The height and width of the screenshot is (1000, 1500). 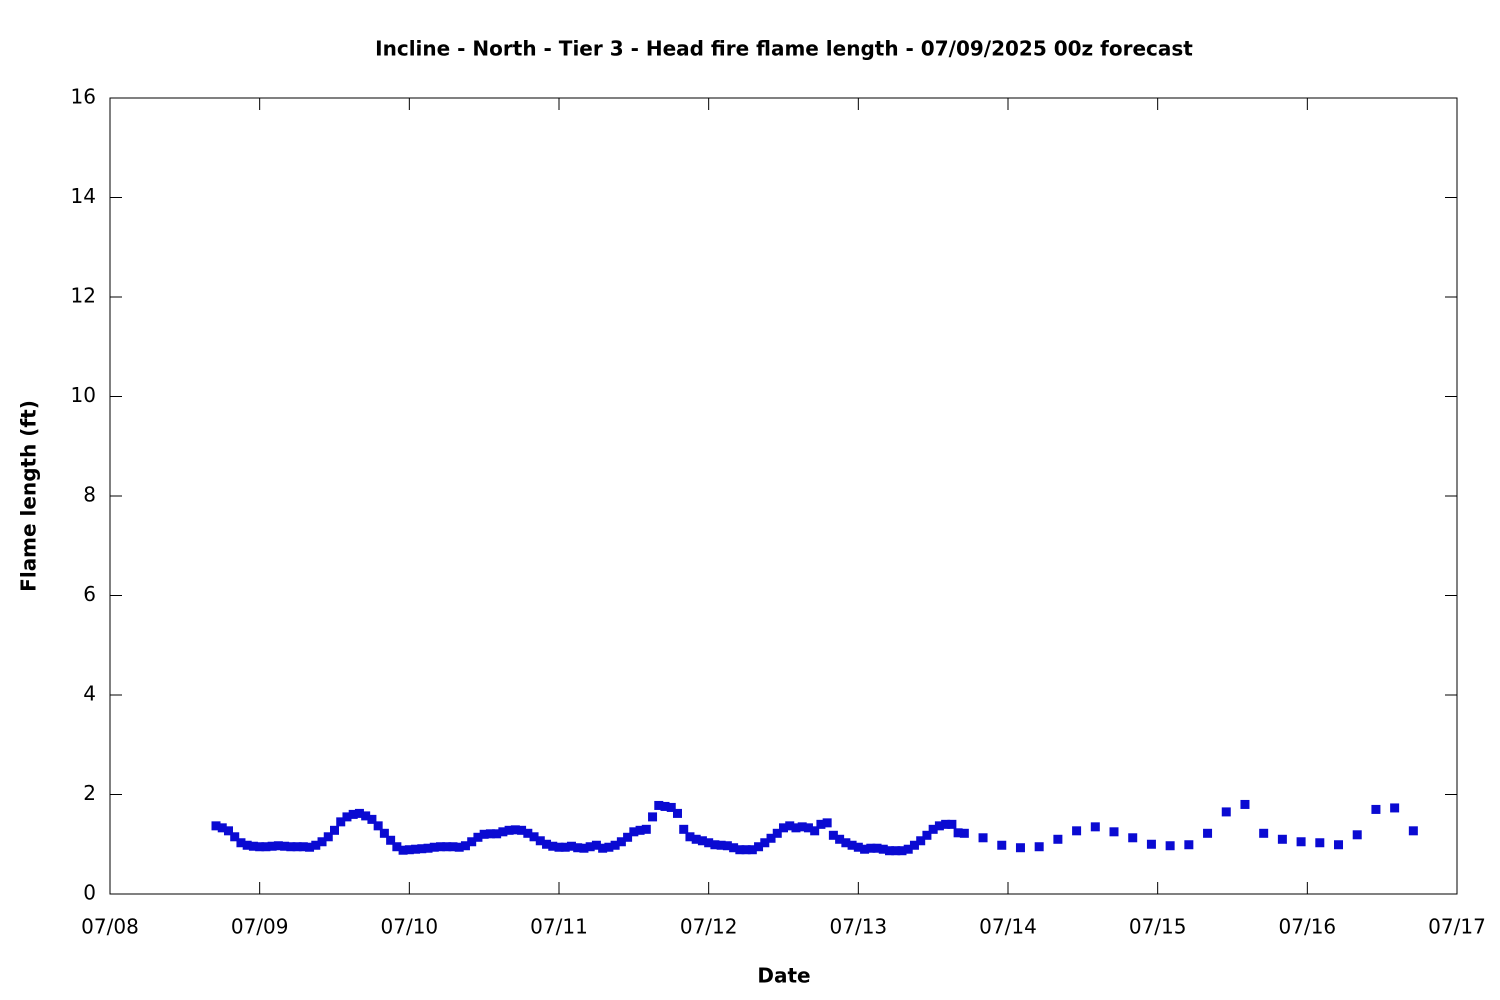 I want to click on x-tick-label: 07/14, so click(x=1008, y=927).